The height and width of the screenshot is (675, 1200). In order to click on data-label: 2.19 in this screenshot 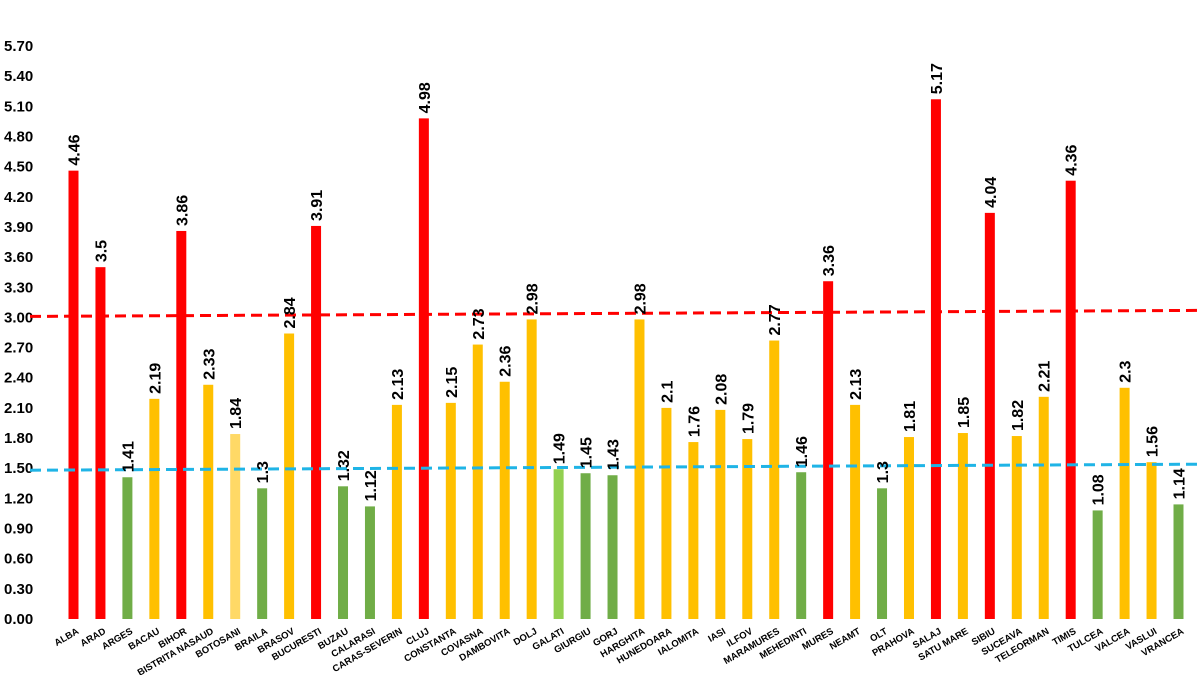, I will do `click(155, 378)`.